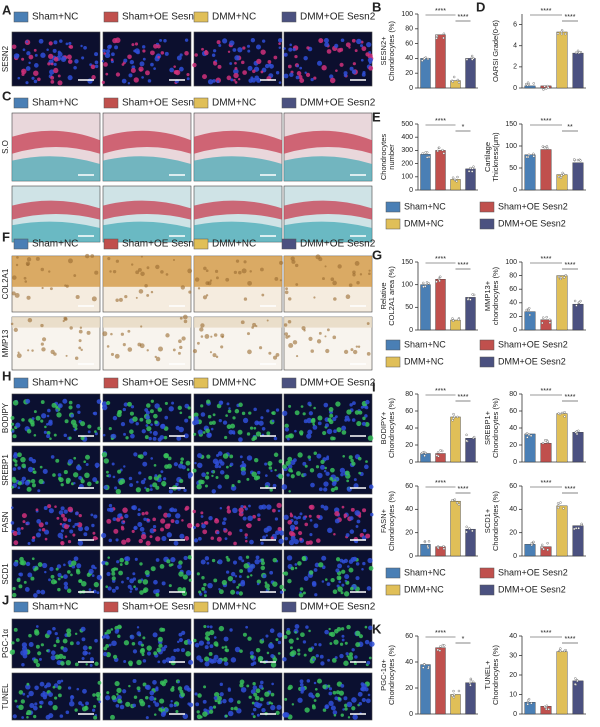 This screenshot has height=727, width=600. What do you see at coordinates (570, 17) in the screenshot?
I see `sig-label: ****` at bounding box center [570, 17].